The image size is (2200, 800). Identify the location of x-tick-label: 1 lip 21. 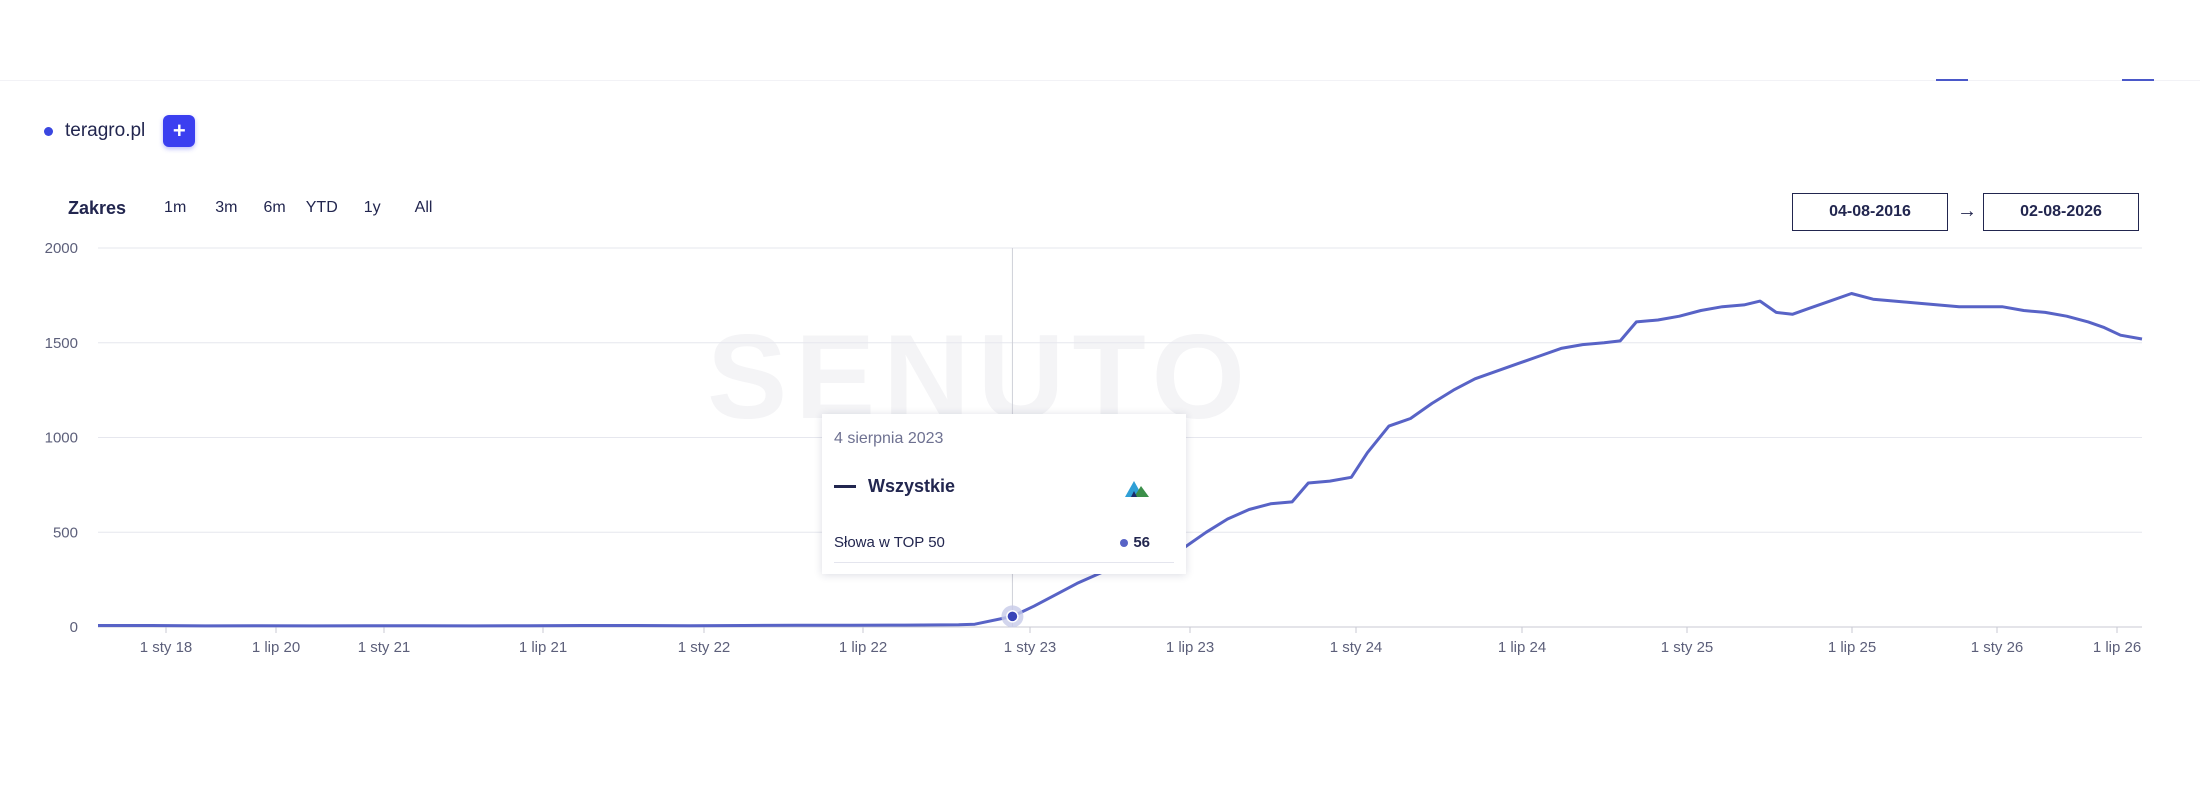
(543, 647).